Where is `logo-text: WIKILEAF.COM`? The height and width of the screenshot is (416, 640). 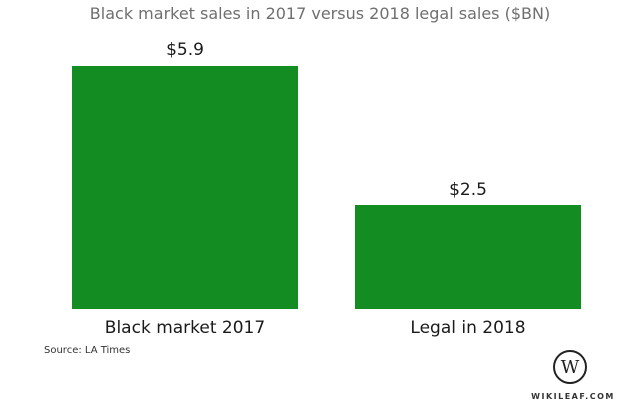 logo-text: WIKILEAF.COM is located at coordinates (573, 396).